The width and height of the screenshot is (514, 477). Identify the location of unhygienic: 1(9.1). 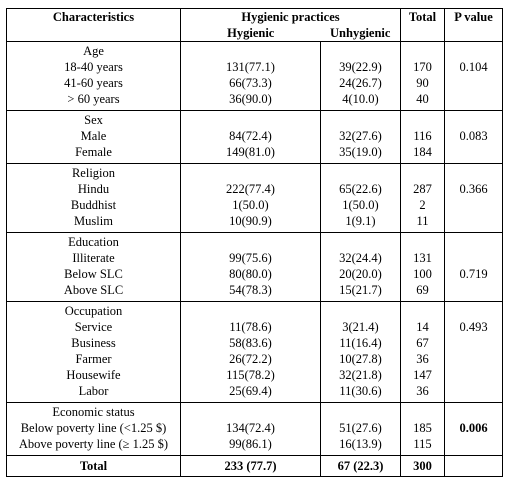
(360, 221).